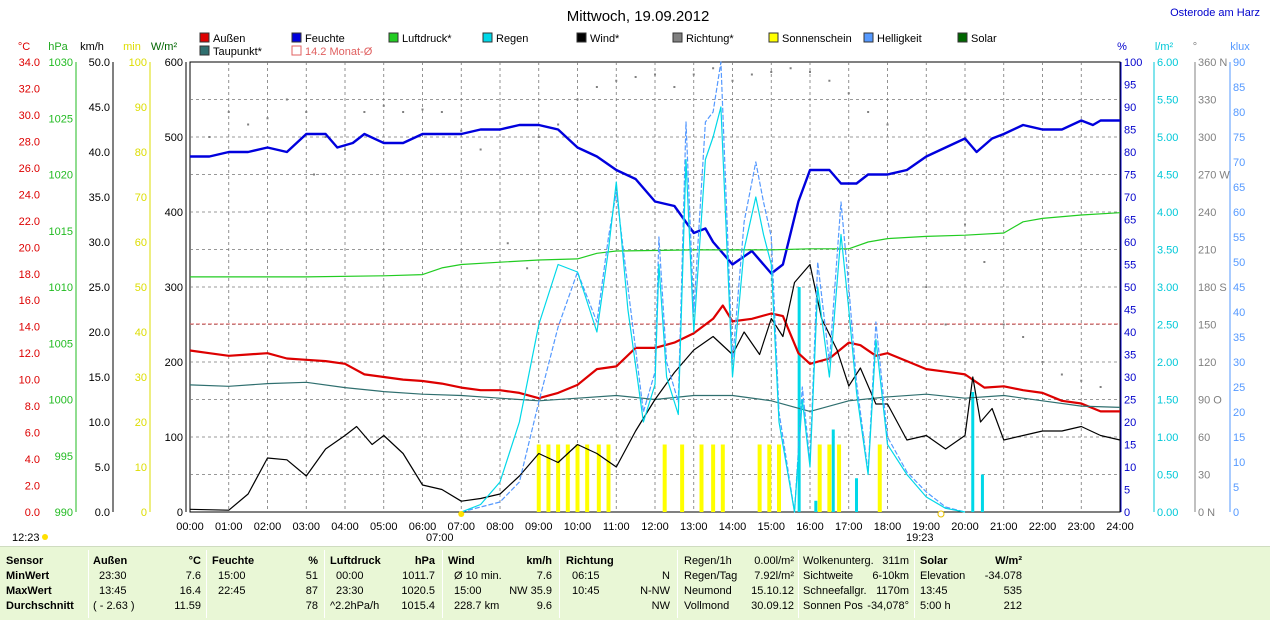 This screenshot has width=1270, height=620. I want to click on stats-aussen-unit: °C, so click(194, 561).